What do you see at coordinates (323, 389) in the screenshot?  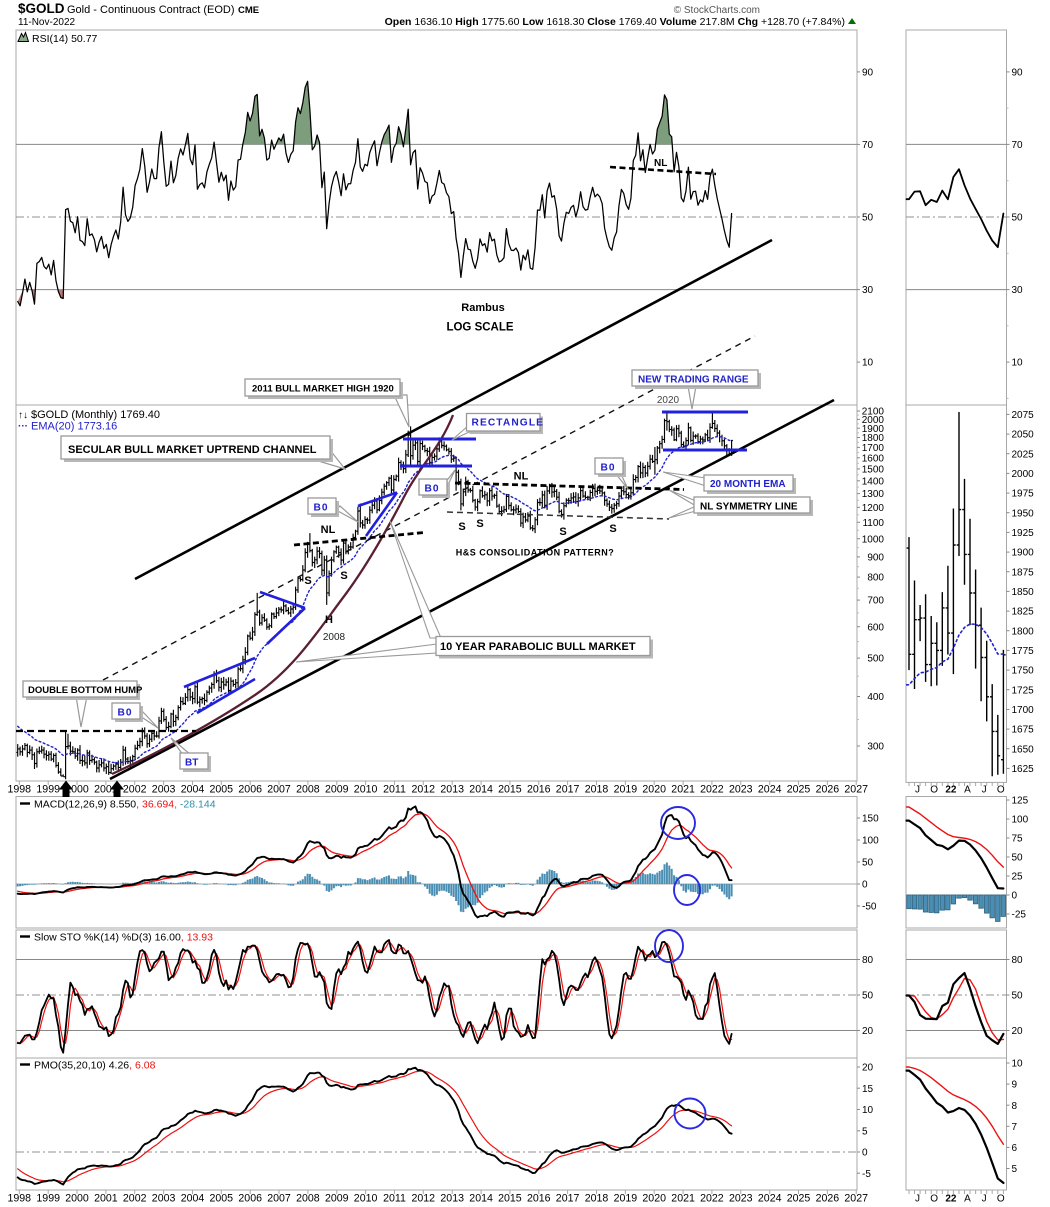 I see `svg-text: 2011 BULL MARKET HIGH 1920` at bounding box center [323, 389].